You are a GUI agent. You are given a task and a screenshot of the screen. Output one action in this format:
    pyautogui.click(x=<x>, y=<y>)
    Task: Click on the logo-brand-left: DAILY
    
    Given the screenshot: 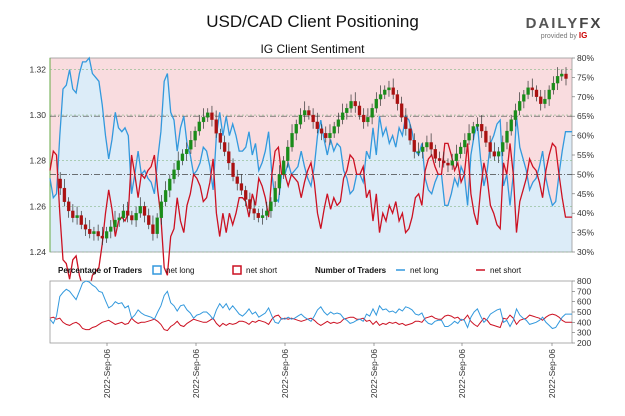 What is the action you would take?
    pyautogui.click(x=552, y=23)
    